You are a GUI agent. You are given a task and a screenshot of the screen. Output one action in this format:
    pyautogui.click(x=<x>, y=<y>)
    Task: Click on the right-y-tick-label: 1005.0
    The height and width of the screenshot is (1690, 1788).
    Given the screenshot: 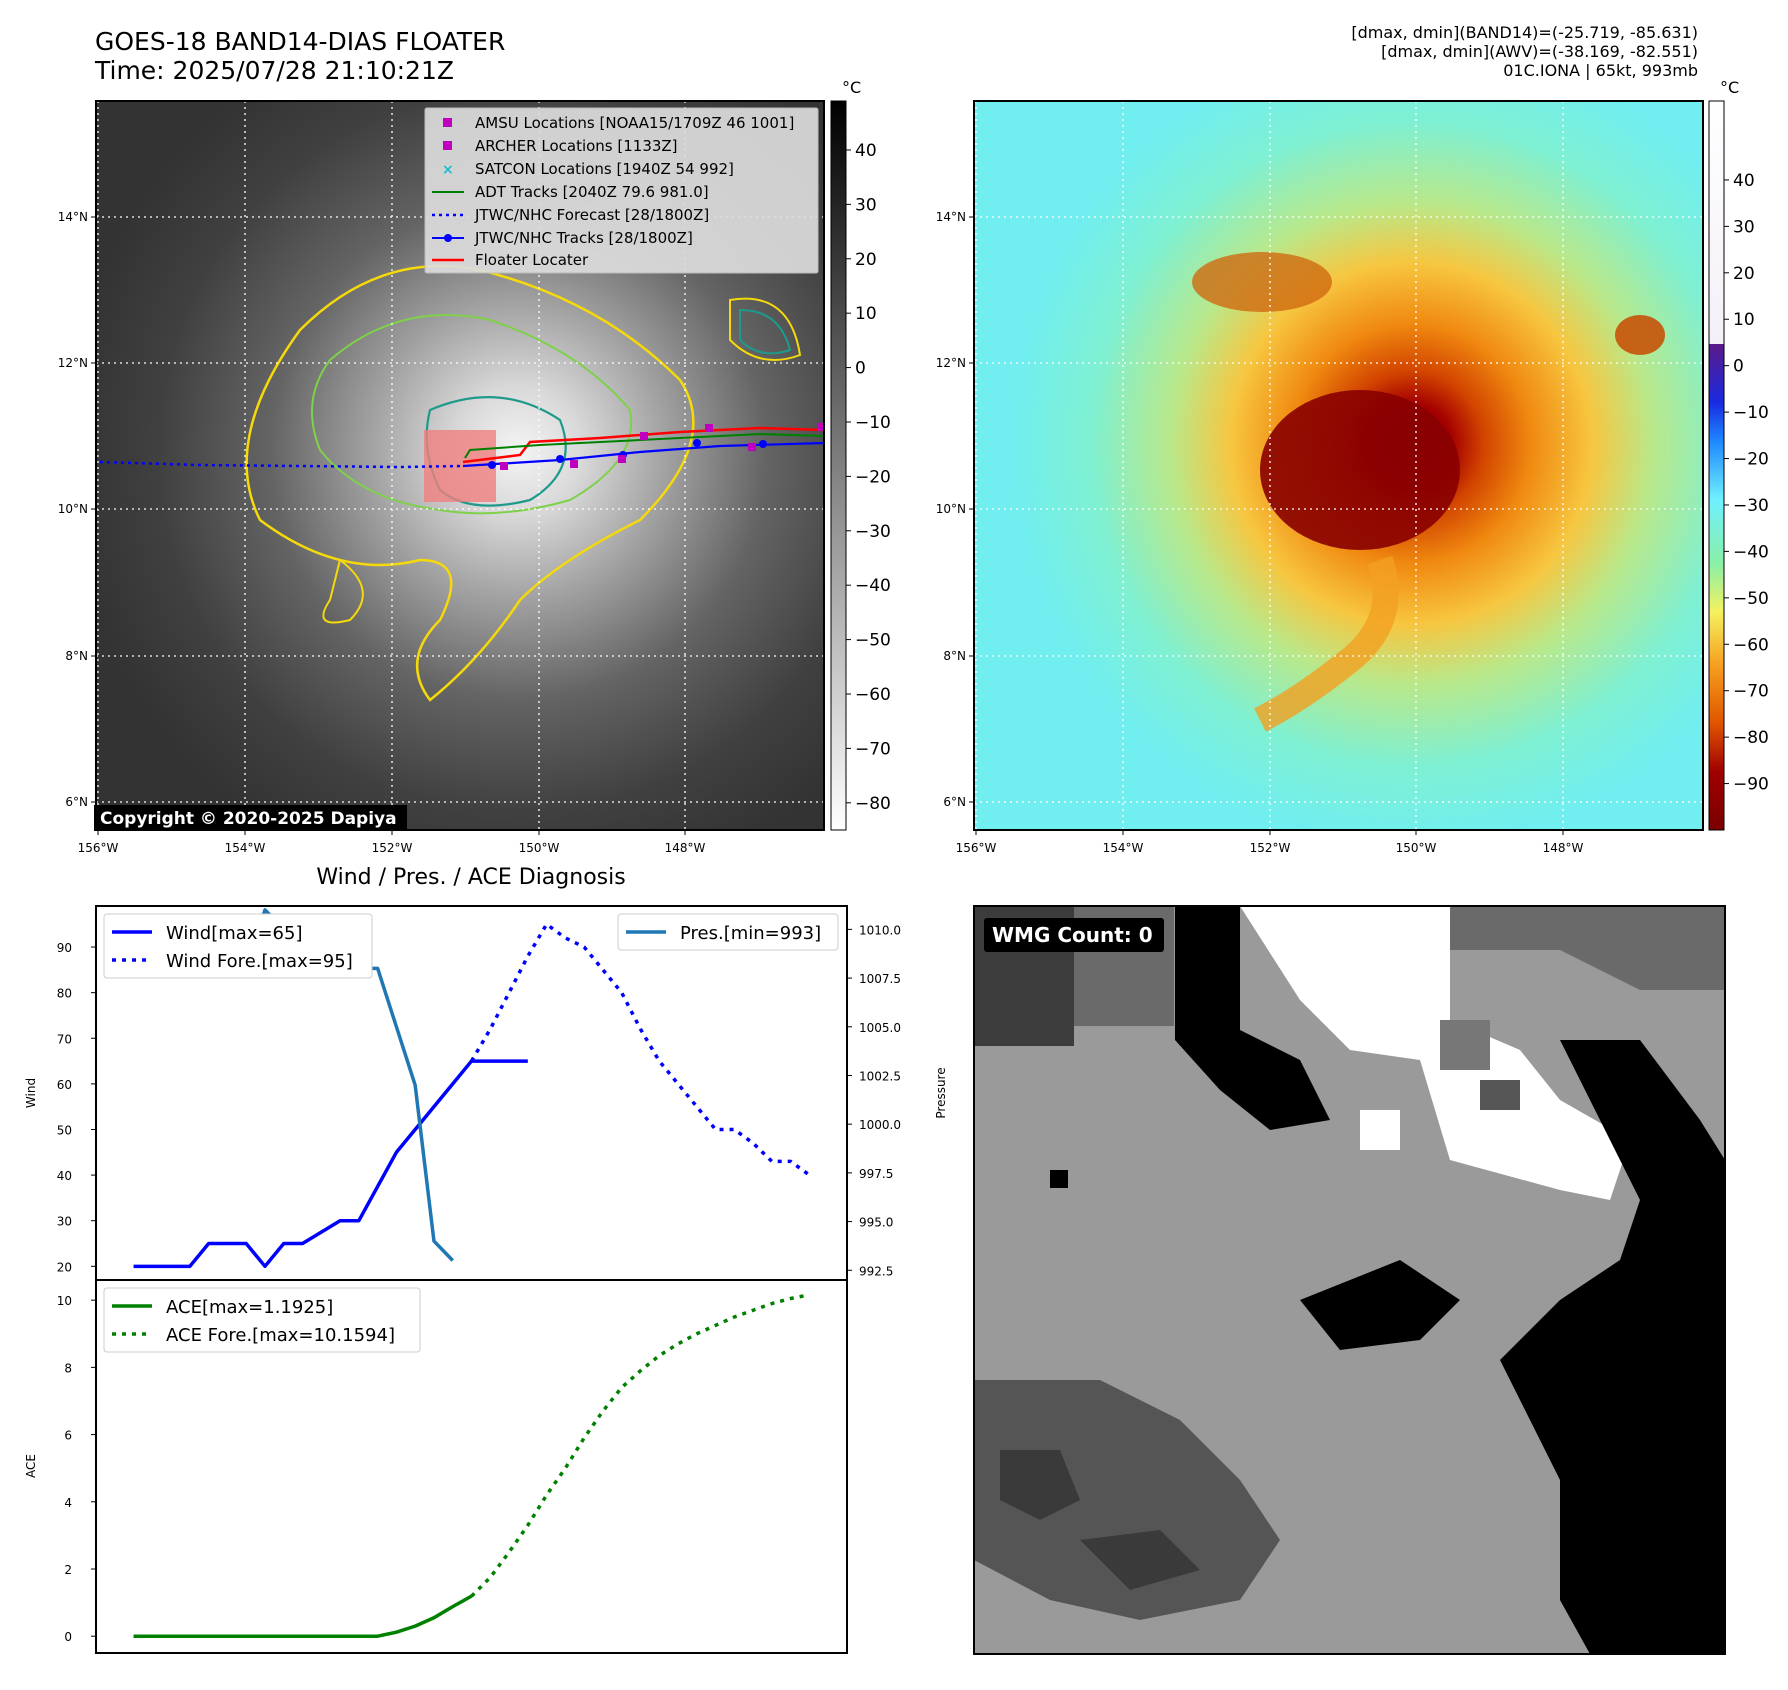 What is the action you would take?
    pyautogui.click(x=880, y=1028)
    